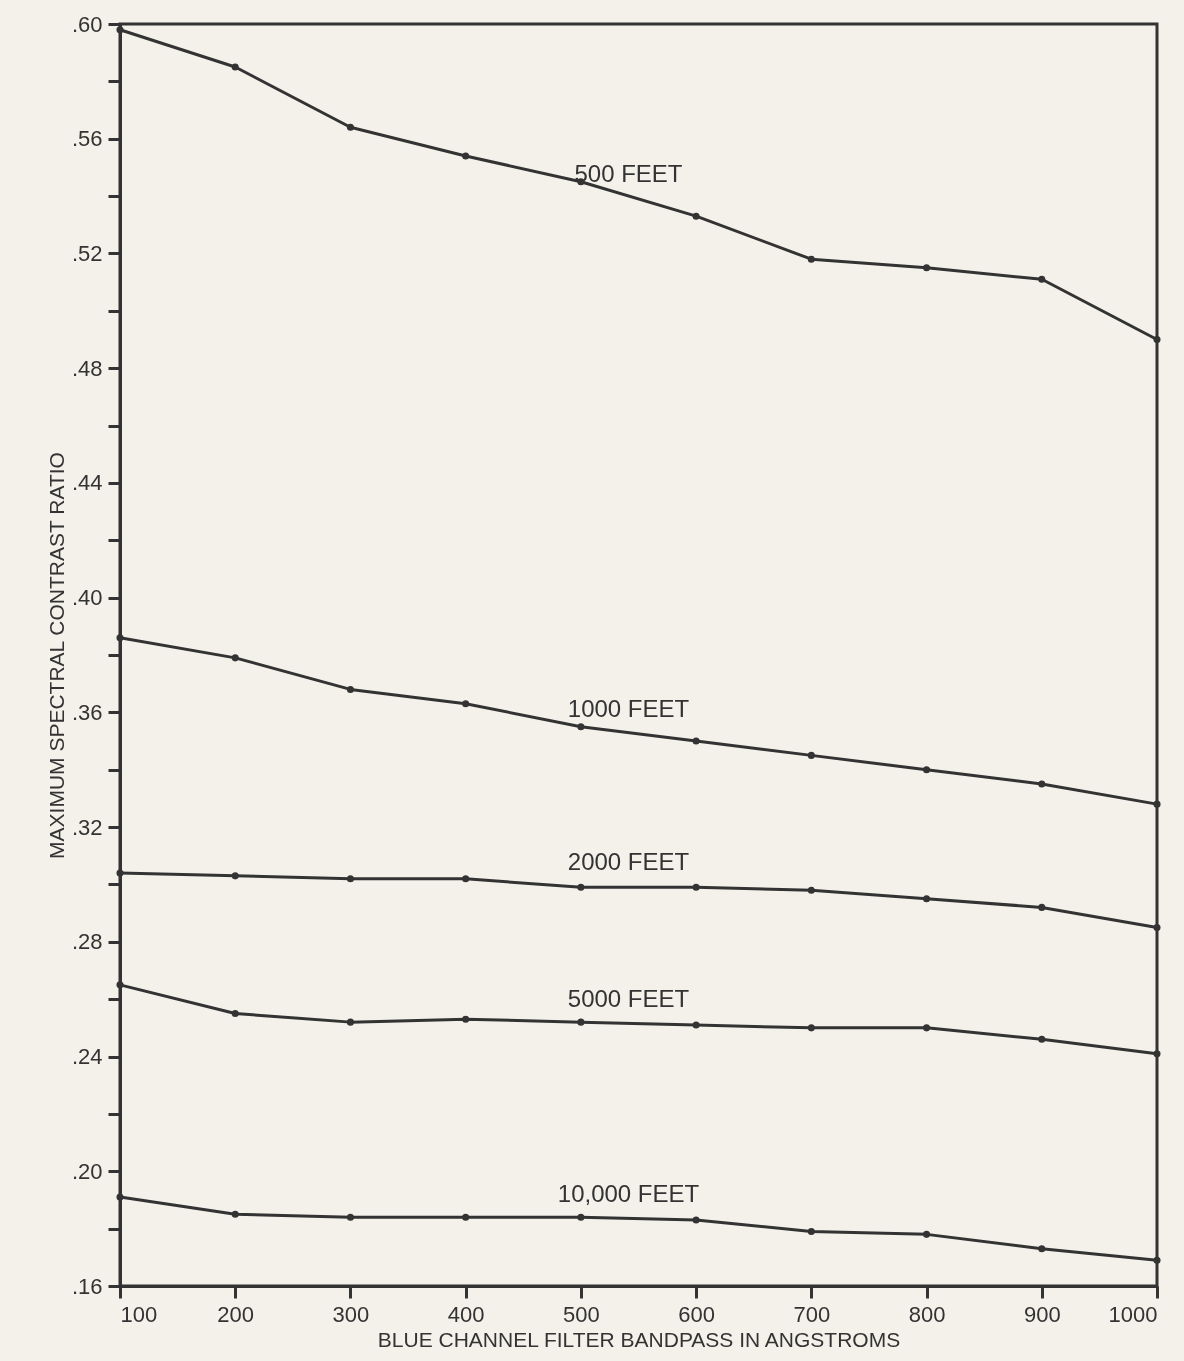 The image size is (1184, 1361). Describe the element at coordinates (628, 998) in the screenshot. I see `series-label: 5000 FEET` at that location.